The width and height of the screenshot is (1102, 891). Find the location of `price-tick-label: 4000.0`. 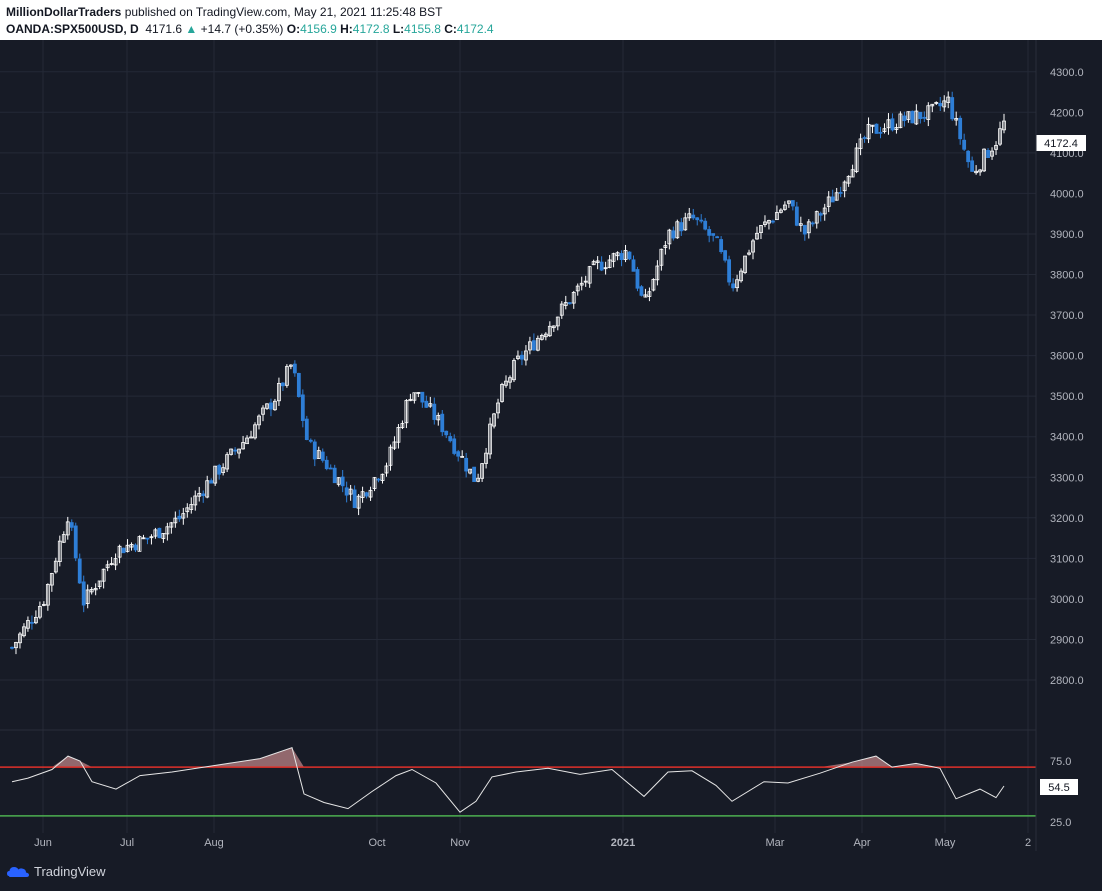

price-tick-label: 4000.0 is located at coordinates (1067, 194).